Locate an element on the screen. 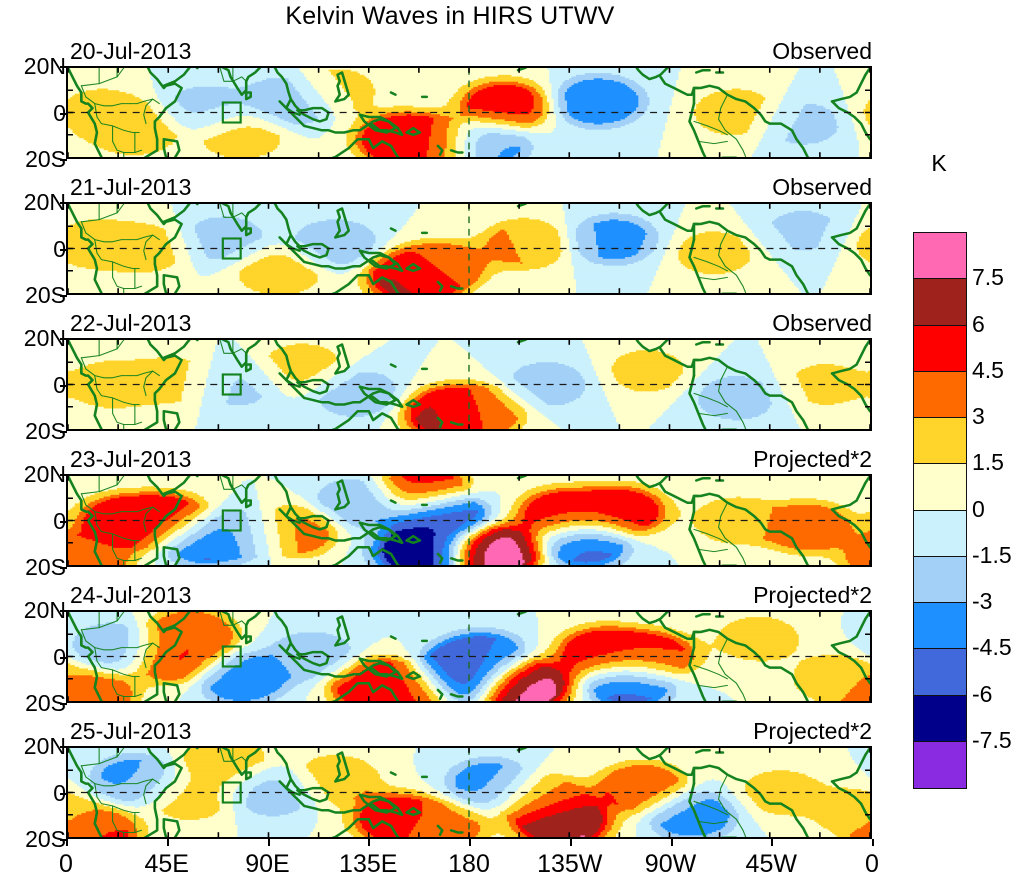  panel-date-label: 20-Jul-2013 is located at coordinates (131, 51).